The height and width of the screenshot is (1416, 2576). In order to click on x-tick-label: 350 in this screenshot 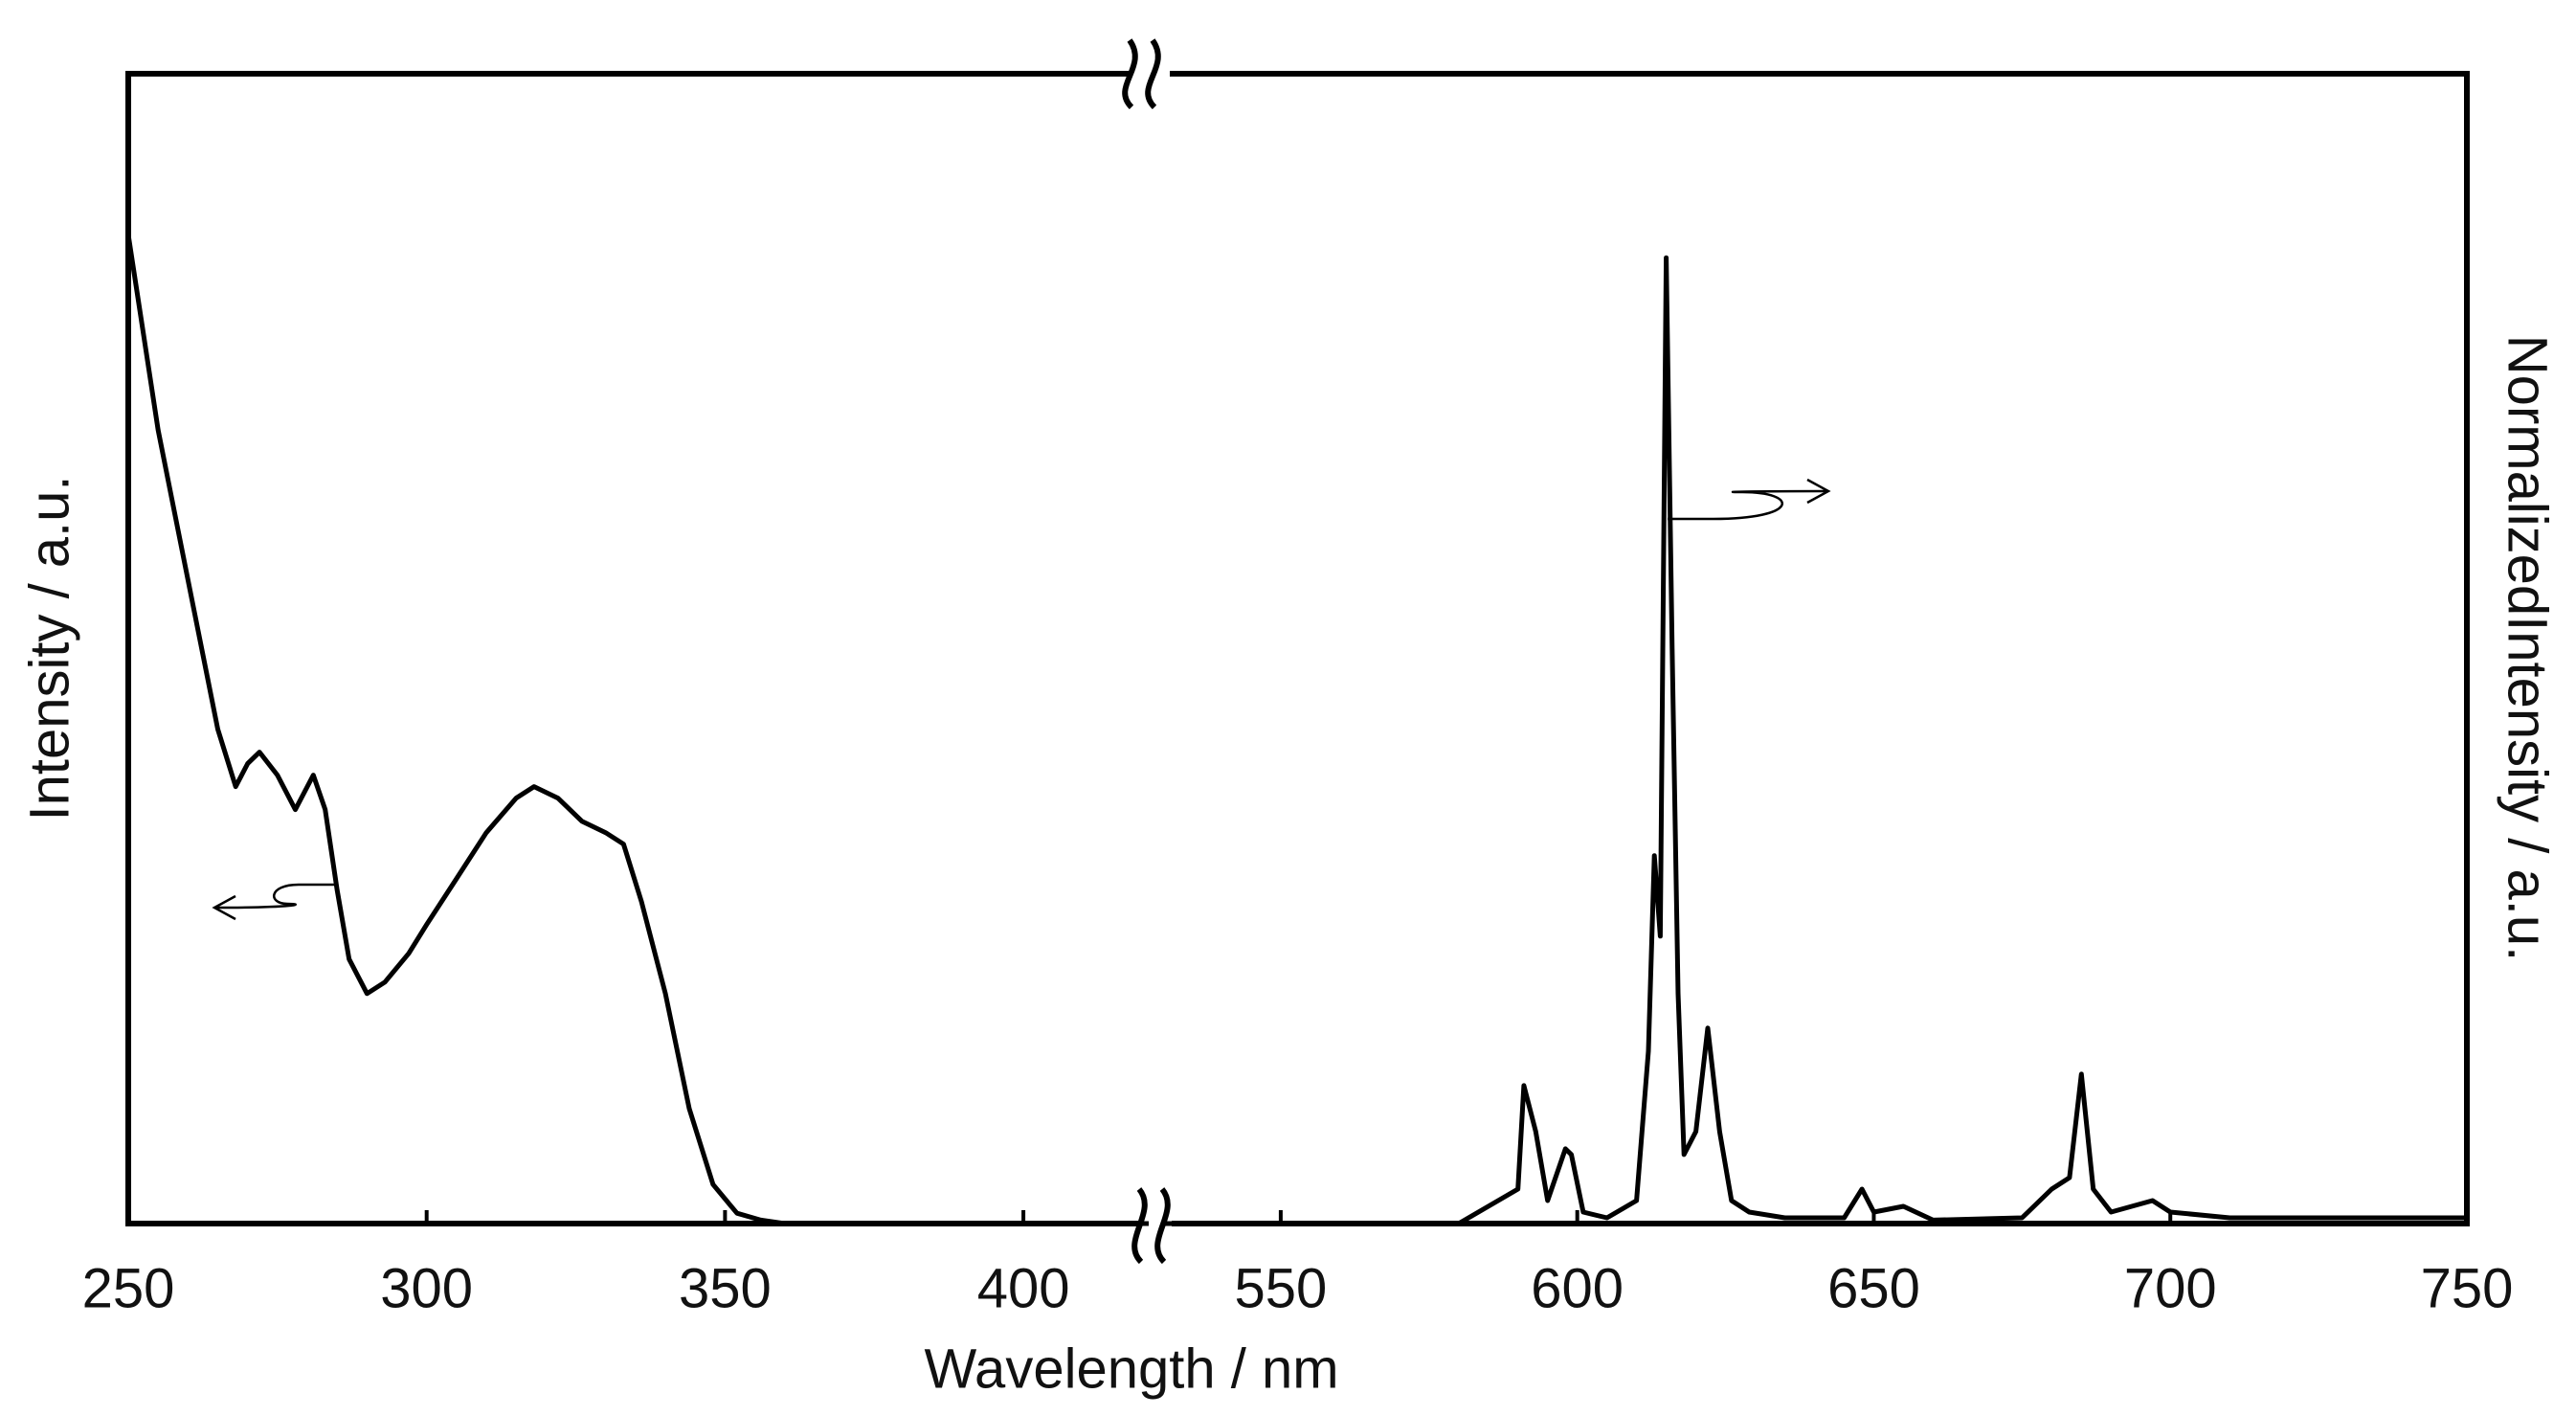, I will do `click(726, 1288)`.